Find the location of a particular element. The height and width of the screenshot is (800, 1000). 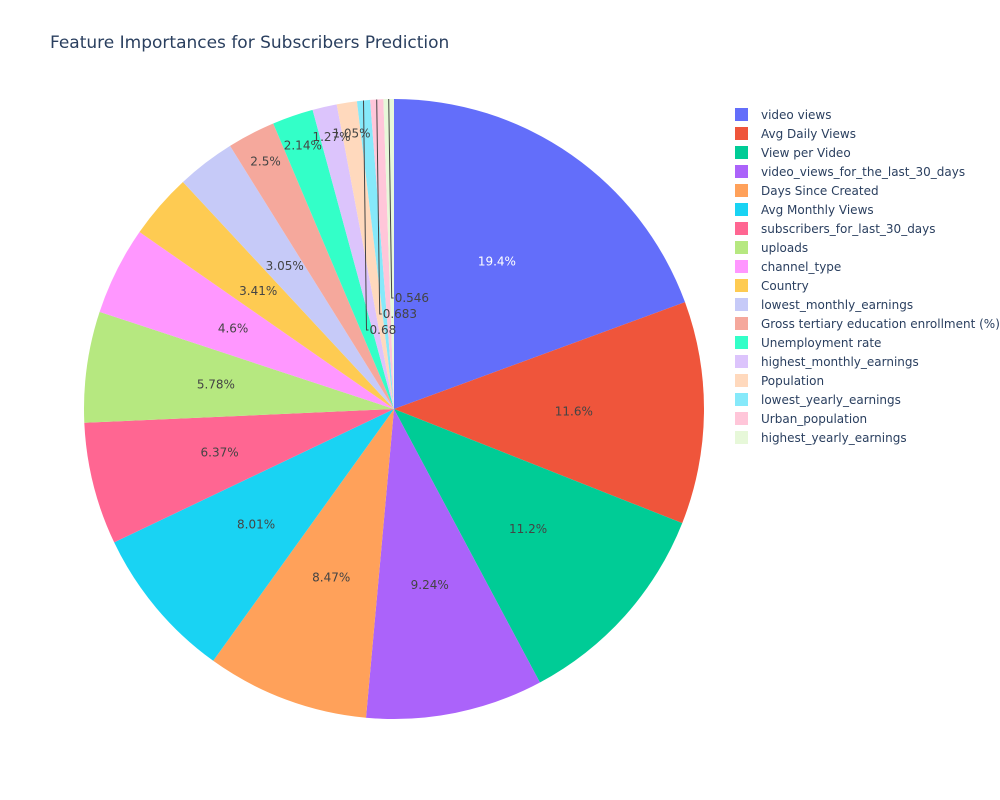

legend-label: Unemployment rate is located at coordinates (821, 342).